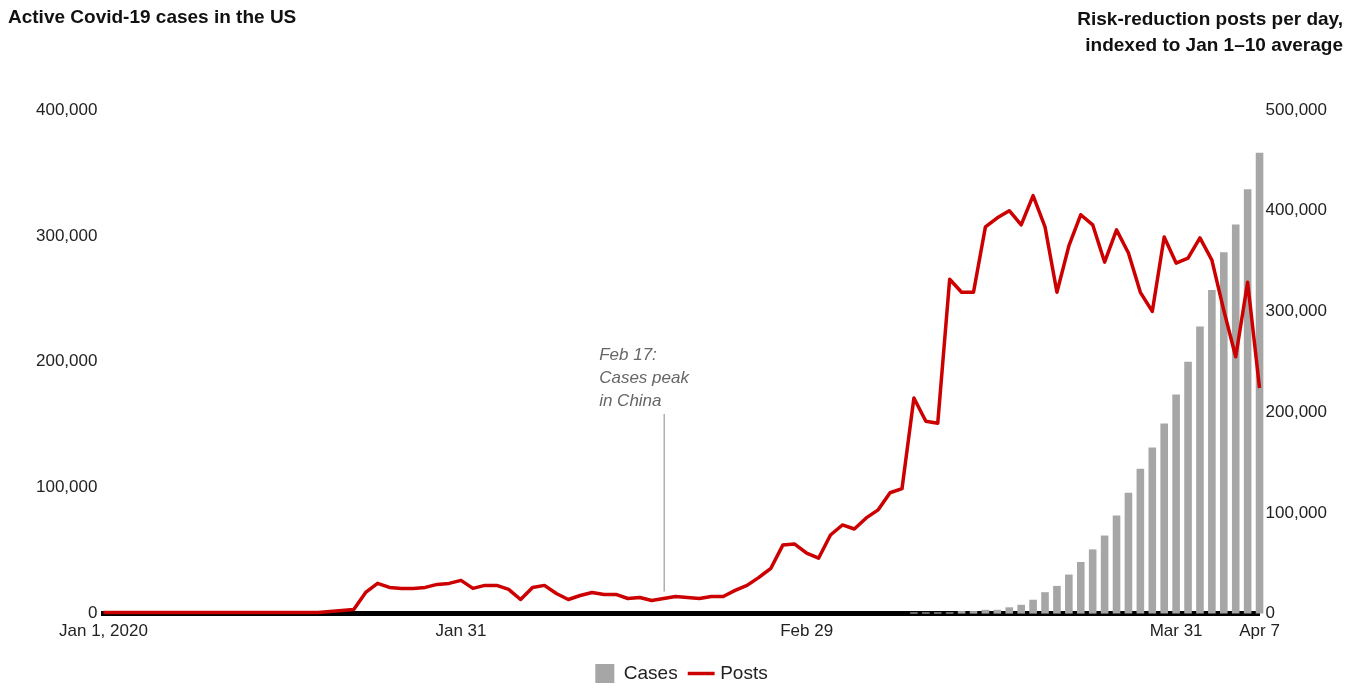 Image resolution: width=1363 pixels, height=697 pixels. Describe the element at coordinates (1210, 32) in the screenshot. I see `y2-axis-title: Risk-reduction posts per day, indexed to Jan 1–10 average` at that location.